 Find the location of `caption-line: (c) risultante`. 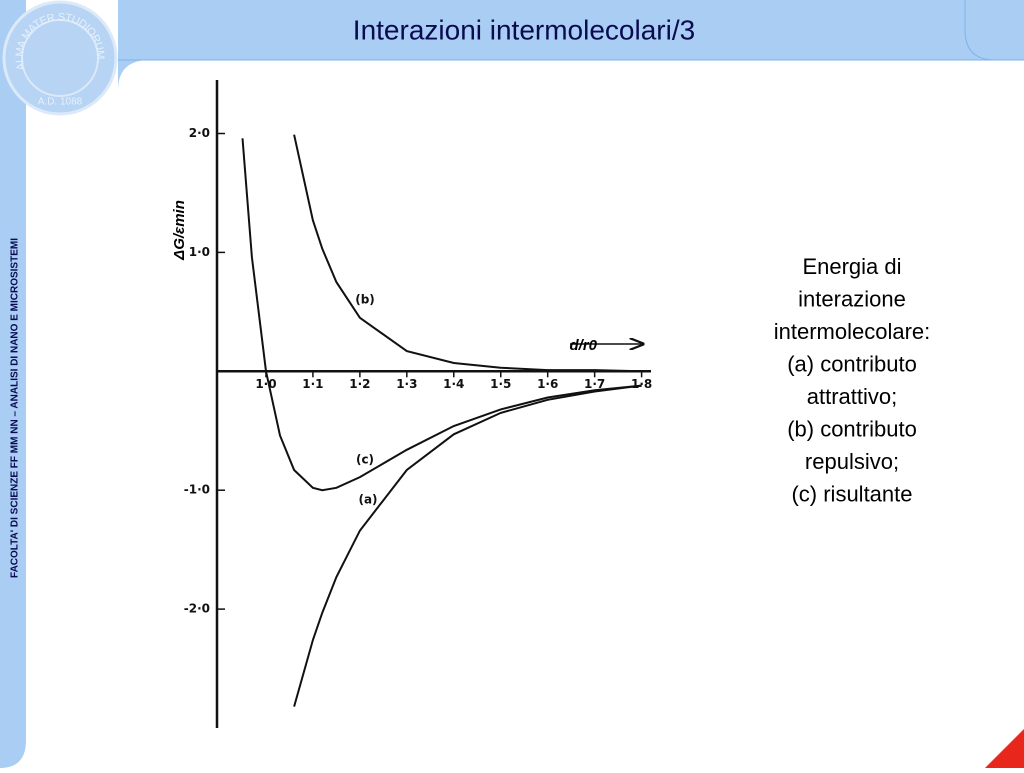

caption-line: (c) risultante is located at coordinates (851, 493).